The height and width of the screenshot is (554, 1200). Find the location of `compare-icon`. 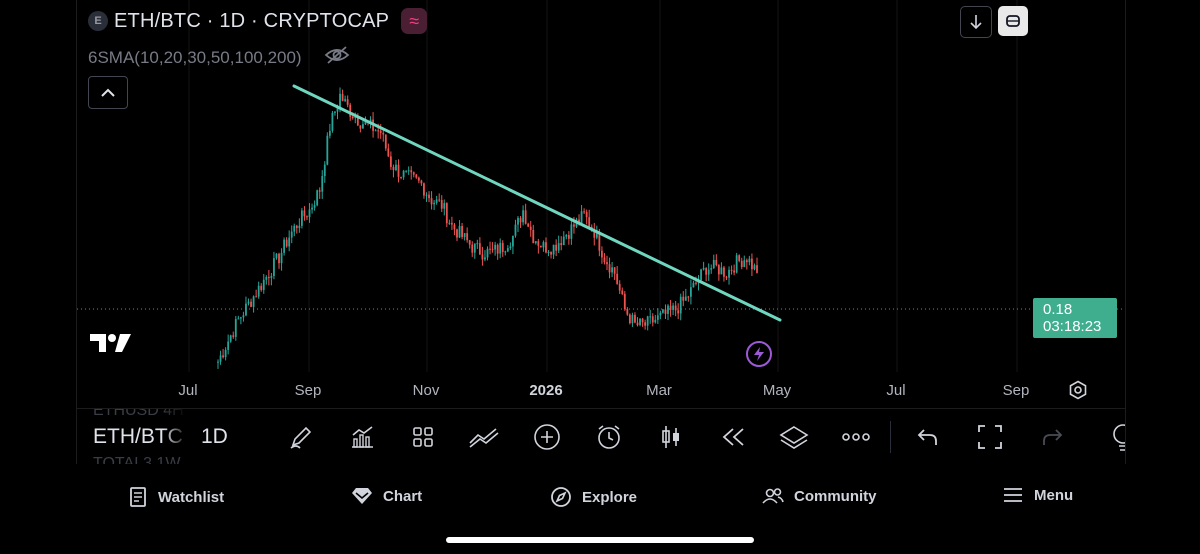

compare-icon is located at coordinates (484, 437).